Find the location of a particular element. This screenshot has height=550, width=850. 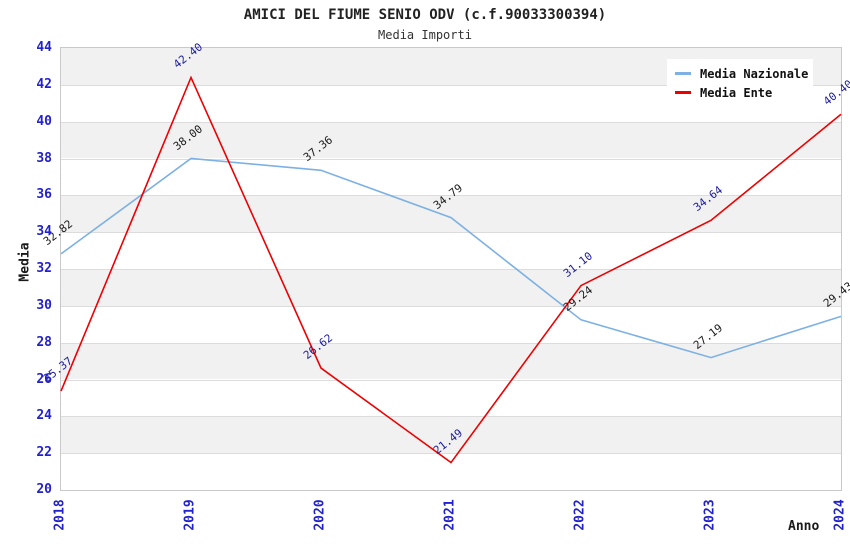

y-tick-label: 44 is located at coordinates (44, 47).